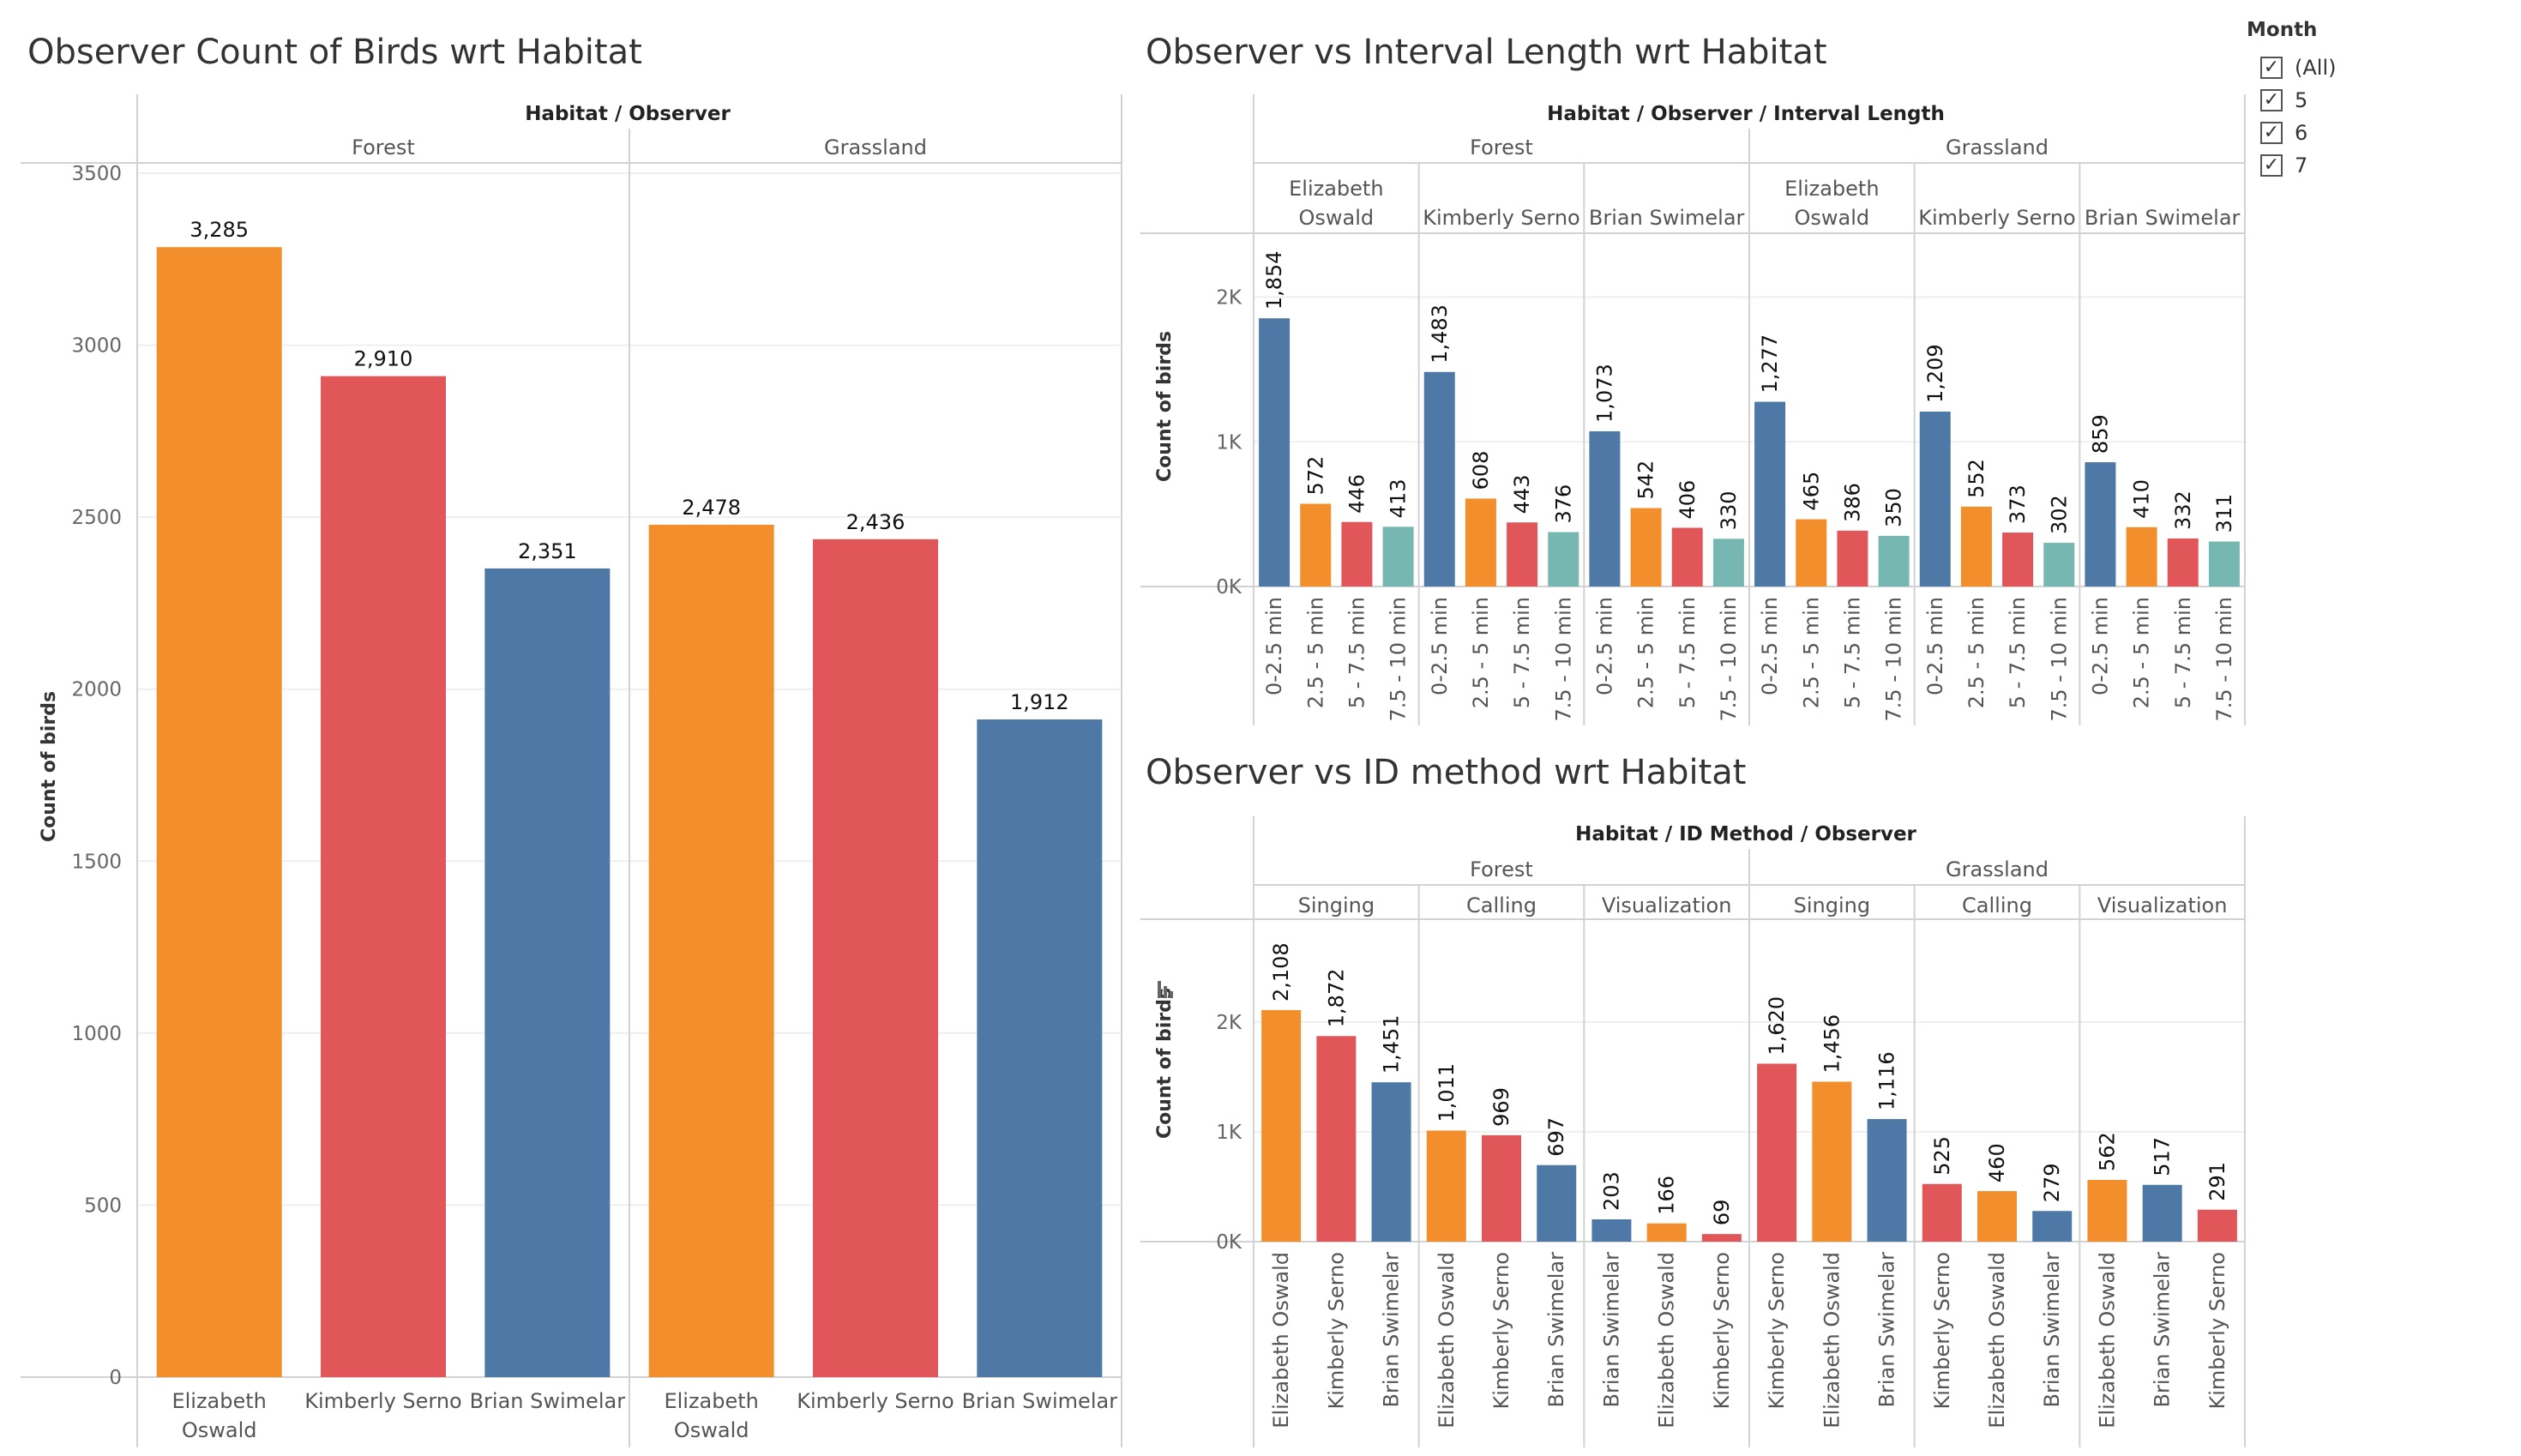 Image resolution: width=2521 pixels, height=1456 pixels. What do you see at coordinates (2376, 165) in the screenshot?
I see `filter-option-7: ✓ 7` at bounding box center [2376, 165].